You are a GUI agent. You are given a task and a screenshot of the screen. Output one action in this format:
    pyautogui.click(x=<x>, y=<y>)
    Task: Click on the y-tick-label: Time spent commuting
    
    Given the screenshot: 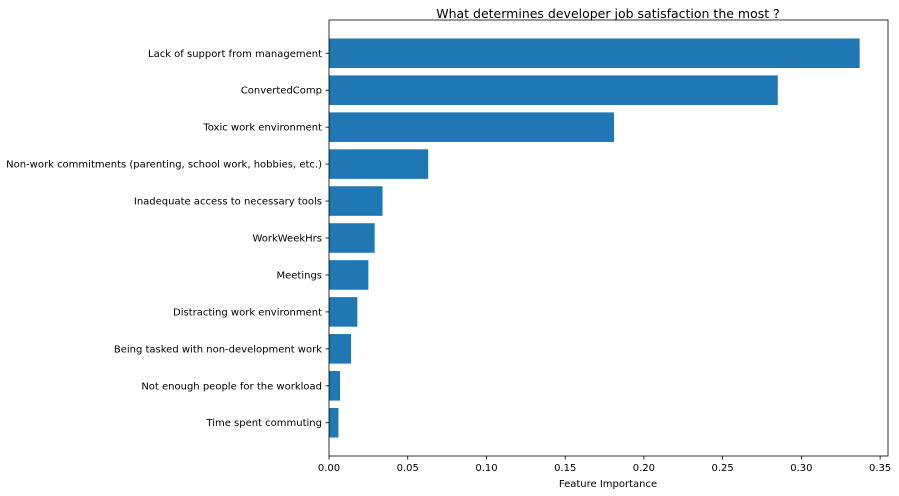 What is the action you would take?
    pyautogui.click(x=263, y=423)
    